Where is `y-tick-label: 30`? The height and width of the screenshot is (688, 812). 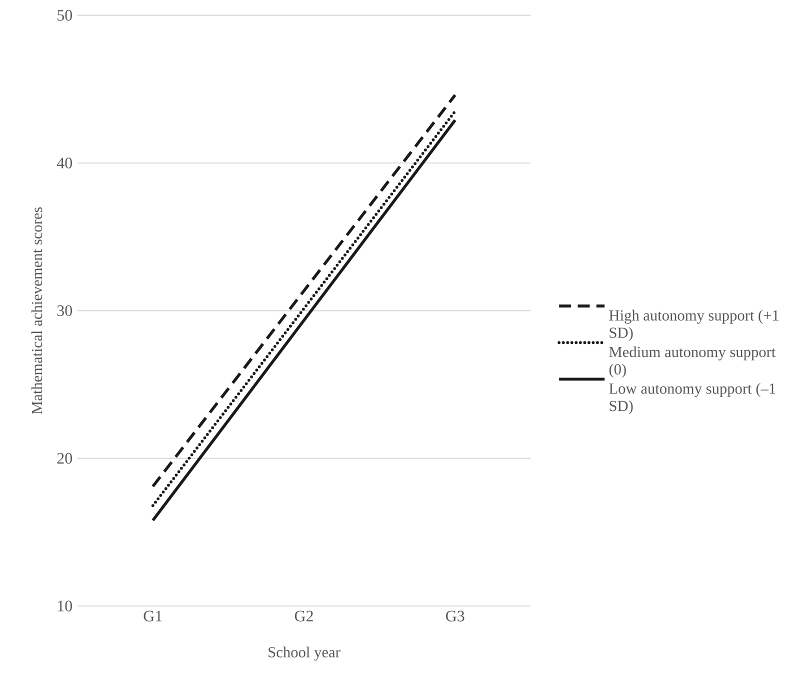
y-tick-label: 30 is located at coordinates (64, 310).